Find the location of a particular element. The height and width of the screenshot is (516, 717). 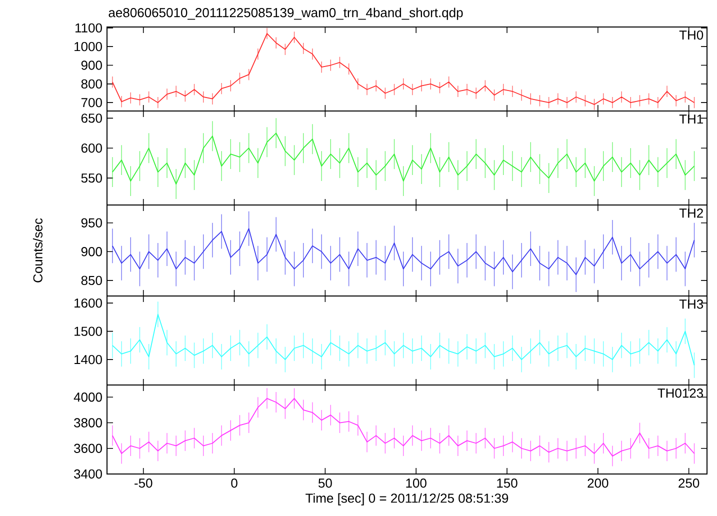

chart-title: ae806065010_20111225085139_wam0_trn_4band_short.qdp is located at coordinates (285, 14).